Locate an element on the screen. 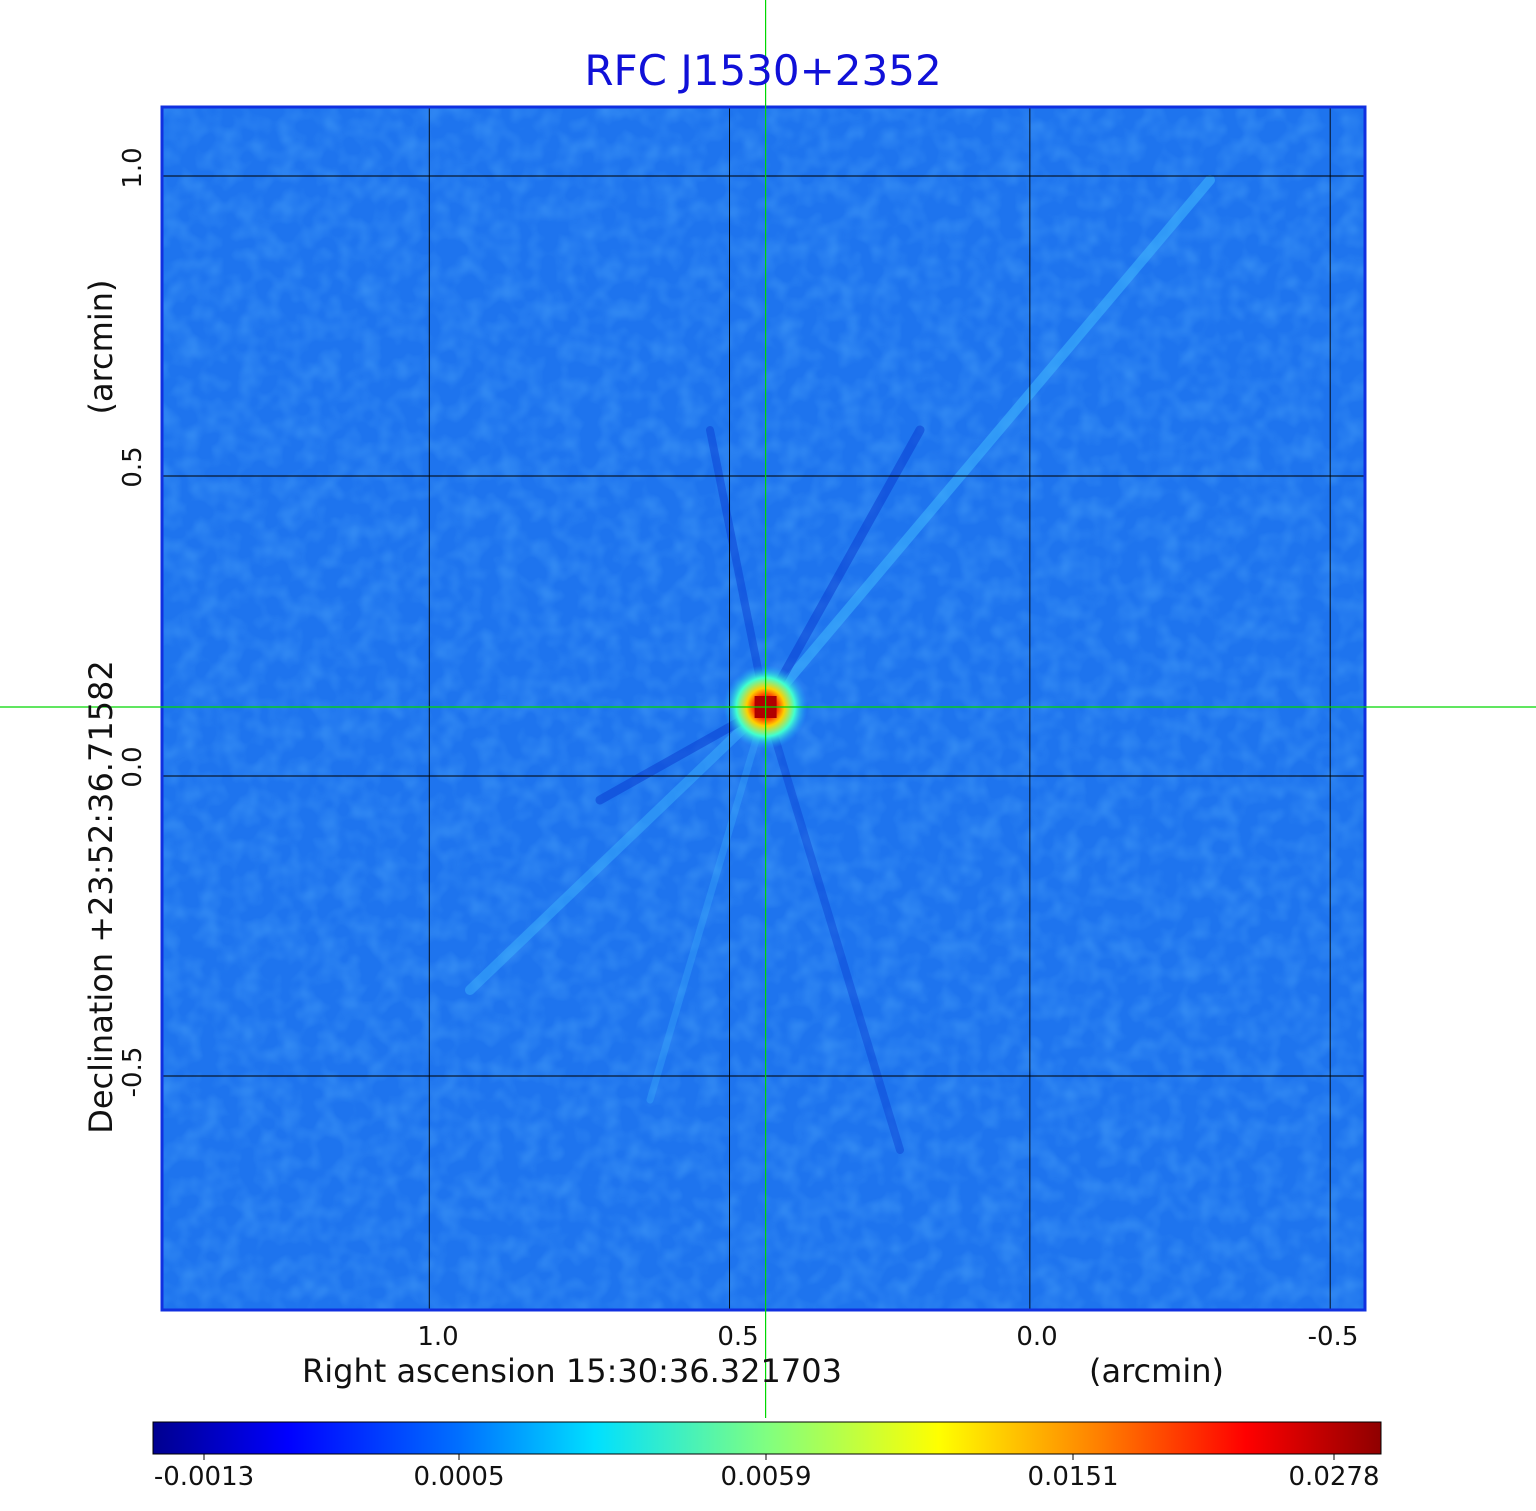  y-axis-label: Declination +23:52:36.71582 is located at coordinates (101, 897).